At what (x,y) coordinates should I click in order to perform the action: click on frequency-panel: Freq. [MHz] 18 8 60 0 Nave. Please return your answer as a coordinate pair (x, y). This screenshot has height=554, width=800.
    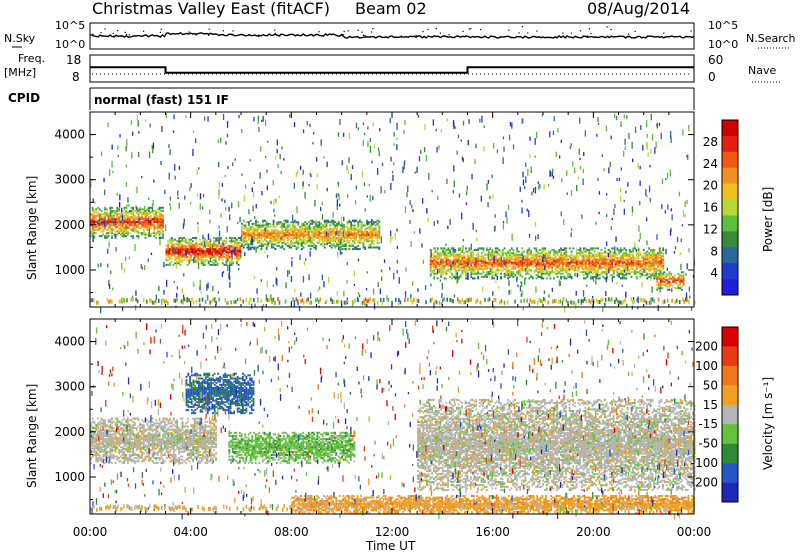
    Looking at the image, I should click on (393, 68).